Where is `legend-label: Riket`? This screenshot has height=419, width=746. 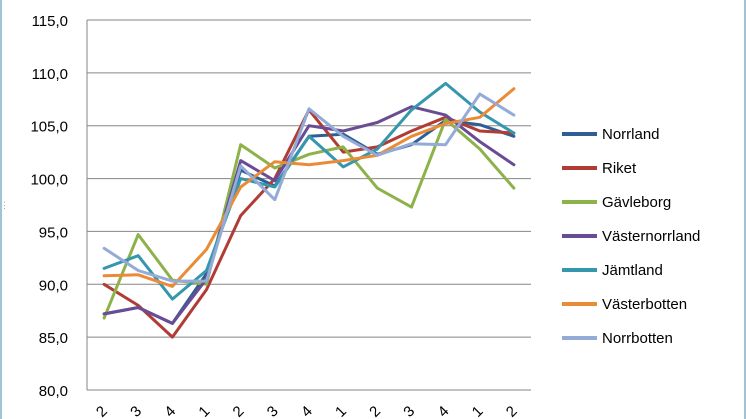 legend-label: Riket is located at coordinates (619, 168).